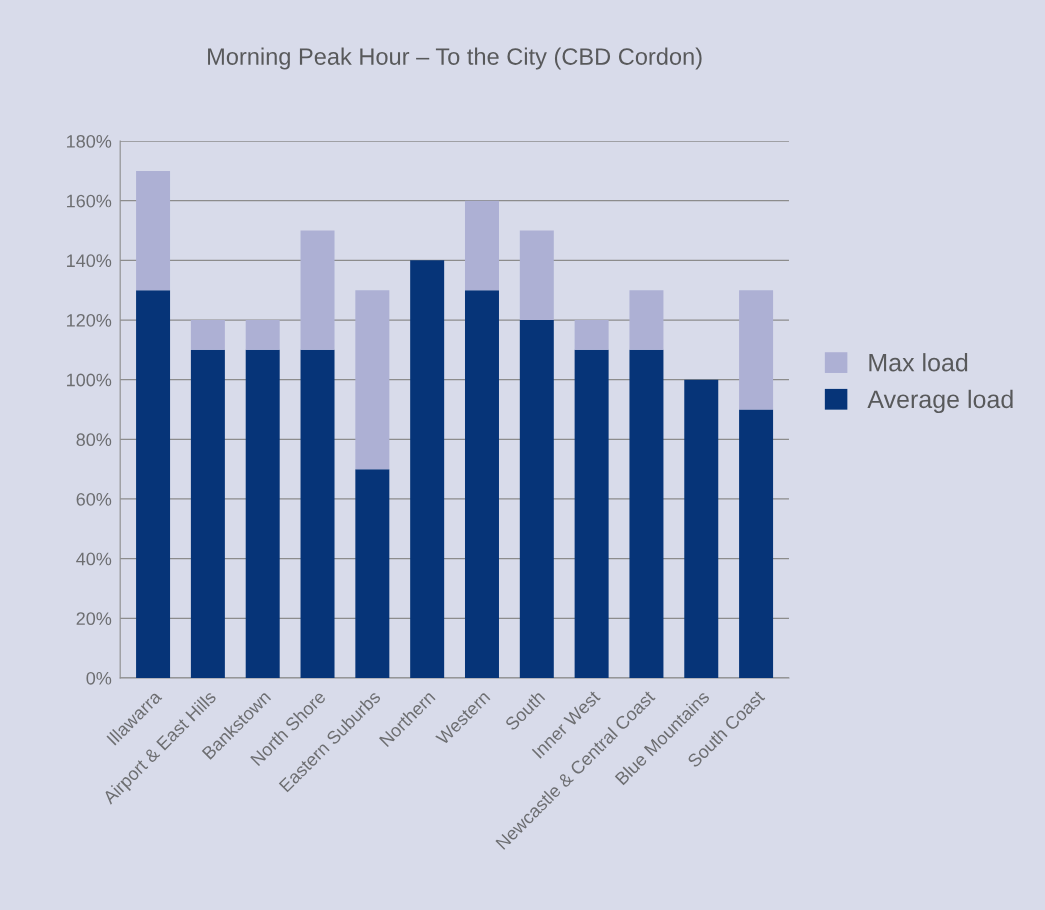  What do you see at coordinates (89, 141) in the screenshot?
I see `y-tick-label: 180%` at bounding box center [89, 141].